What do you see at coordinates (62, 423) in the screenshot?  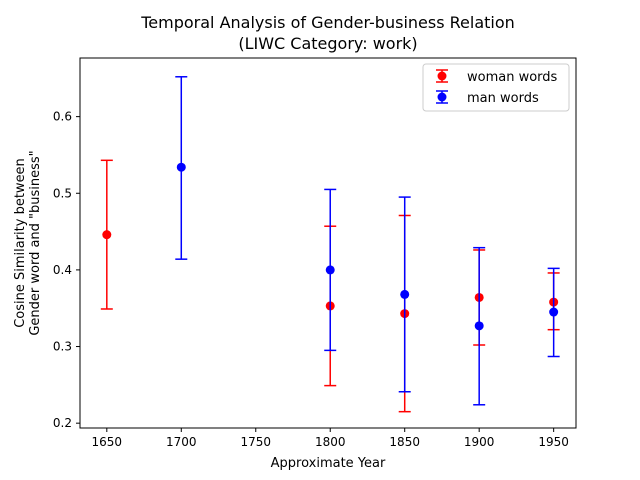 I see `y-tick-label: 0.2` at bounding box center [62, 423].